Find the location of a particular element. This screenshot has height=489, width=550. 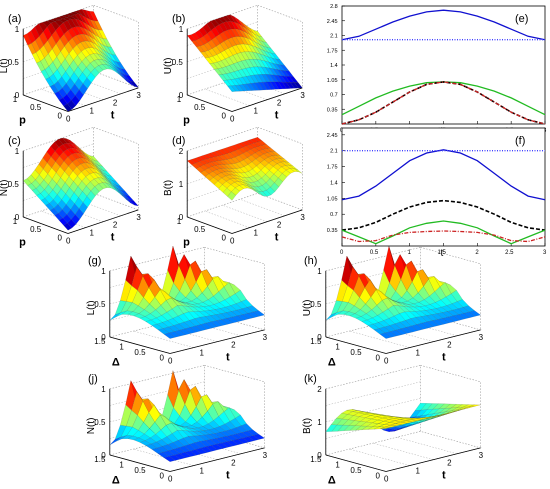

z-tick-label: 0.5 is located at coordinates (178, 62).